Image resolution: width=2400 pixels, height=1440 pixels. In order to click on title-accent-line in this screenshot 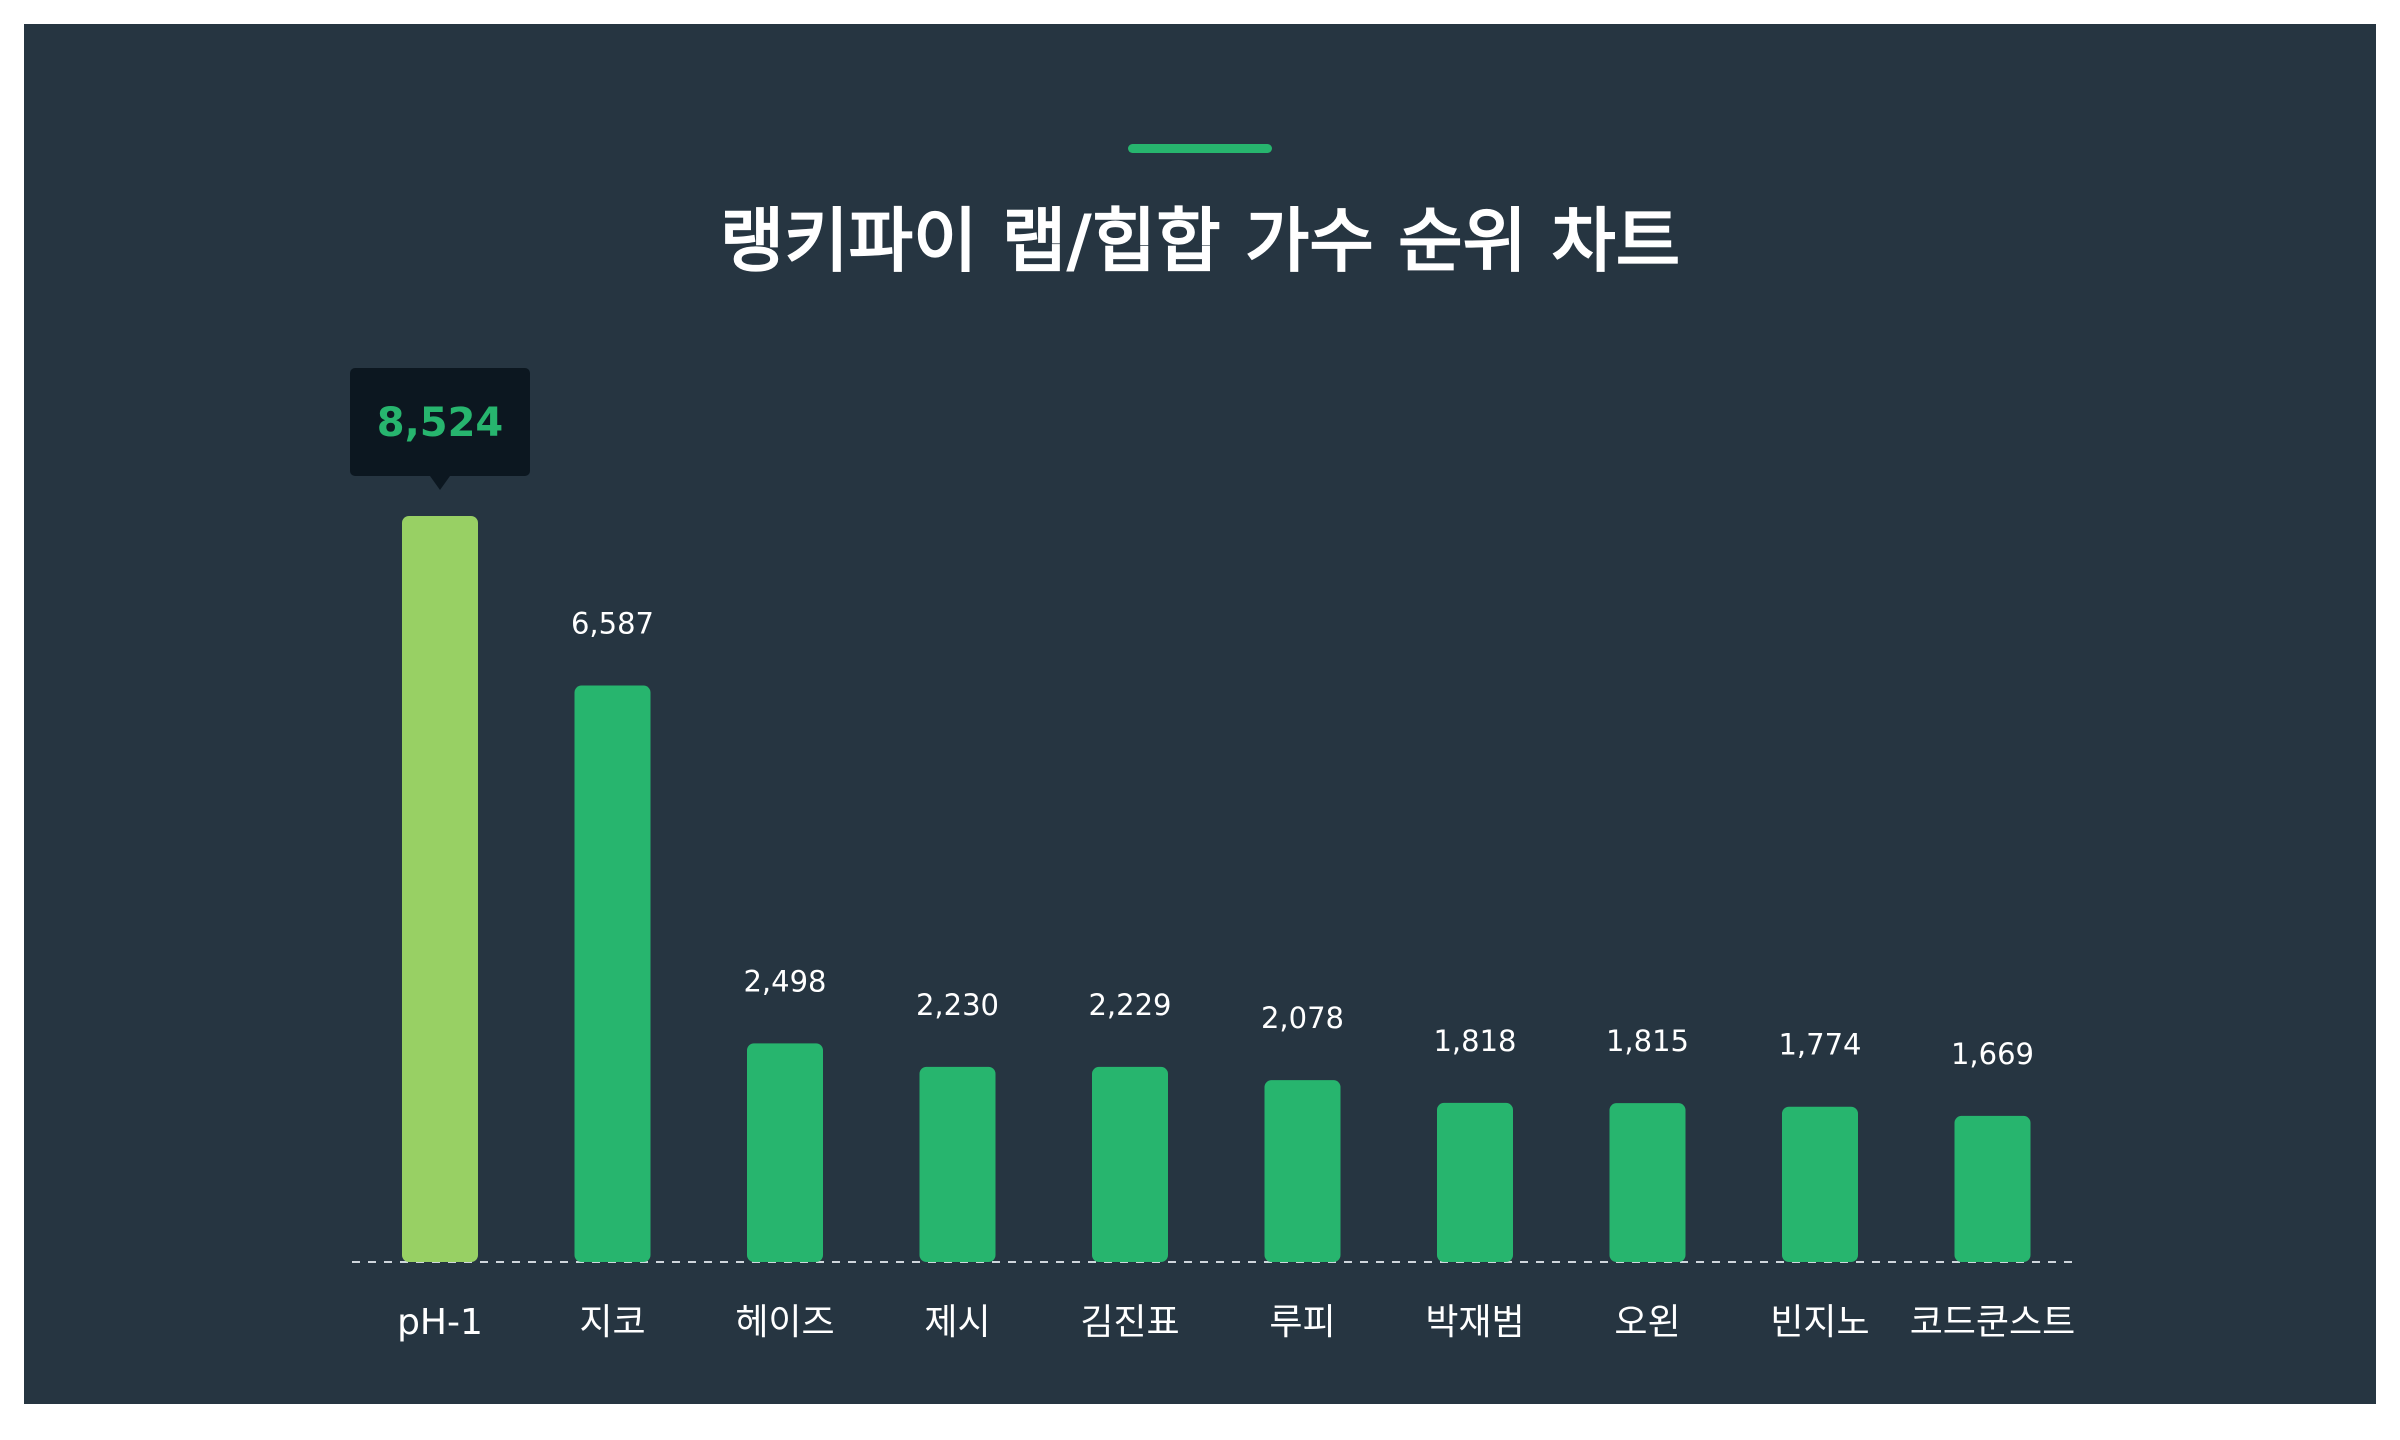, I will do `click(1200, 148)`.